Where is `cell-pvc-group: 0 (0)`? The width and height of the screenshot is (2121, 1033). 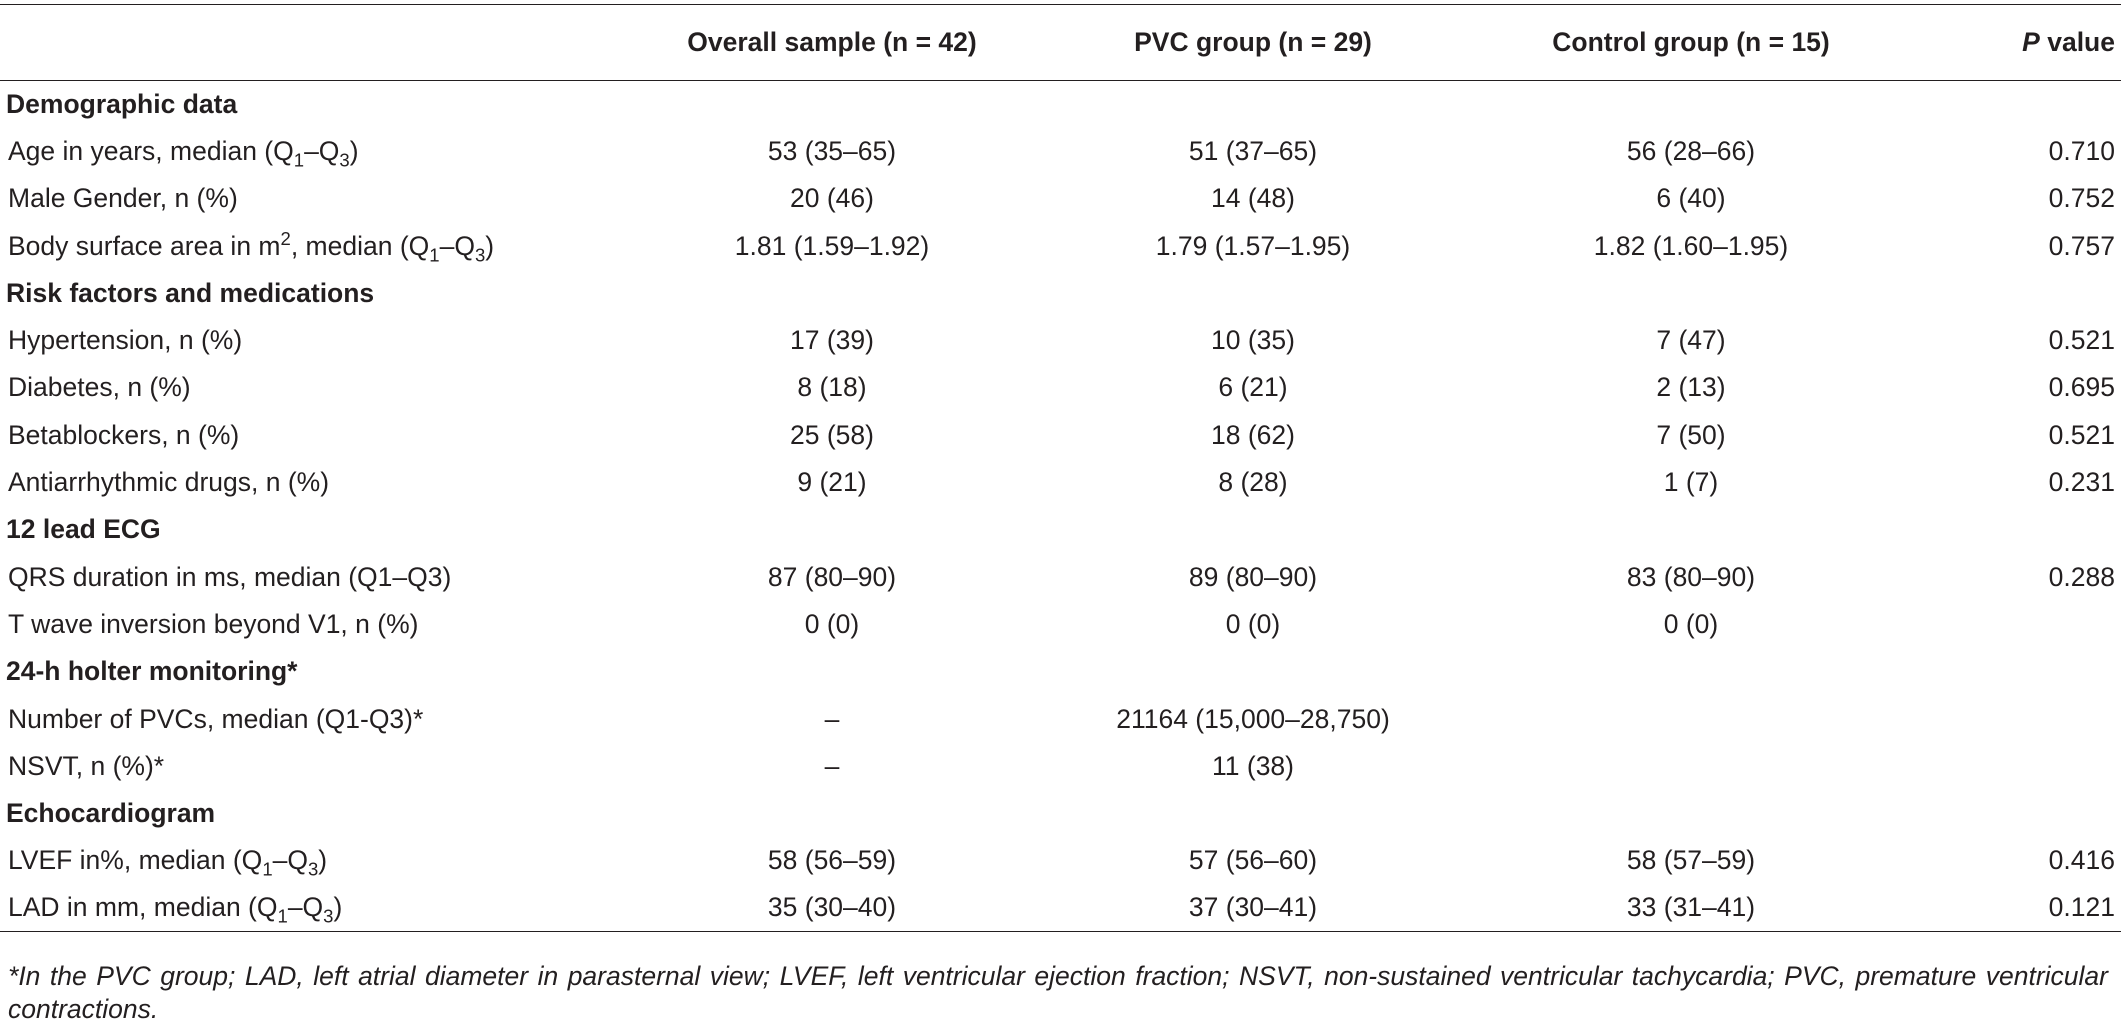 cell-pvc-group: 0 (0) is located at coordinates (1253, 623).